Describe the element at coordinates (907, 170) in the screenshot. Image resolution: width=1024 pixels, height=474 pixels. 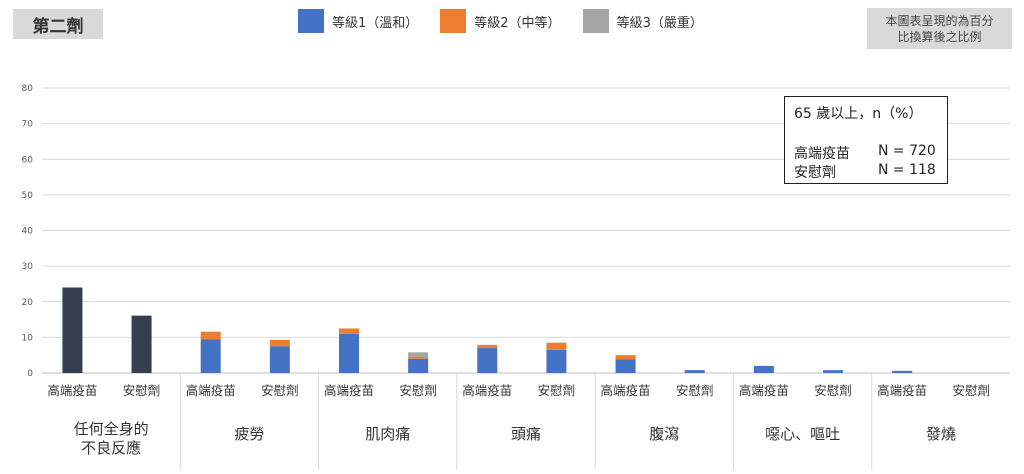
I see `sample-size-n: N = 118` at that location.